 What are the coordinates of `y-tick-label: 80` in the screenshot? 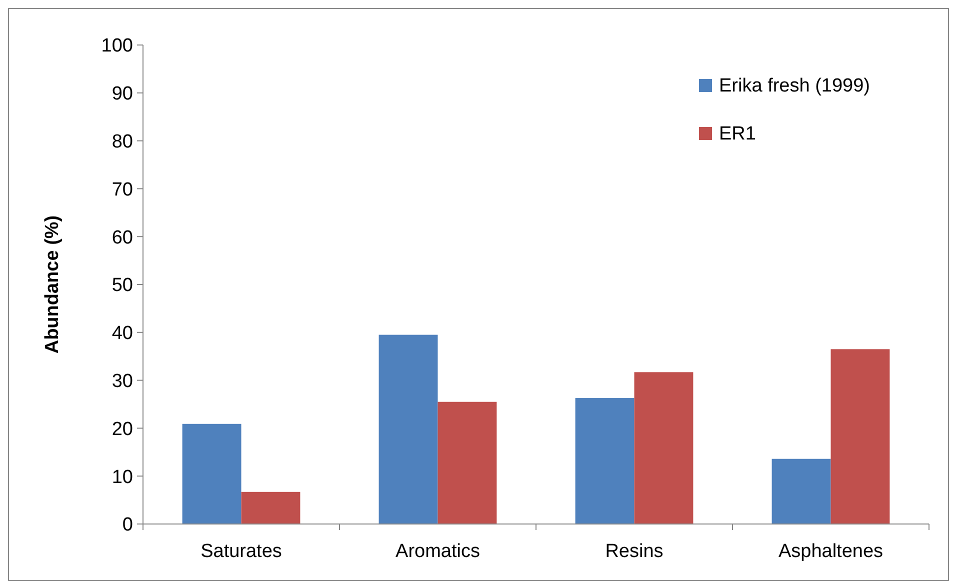 It's located at (122, 141).